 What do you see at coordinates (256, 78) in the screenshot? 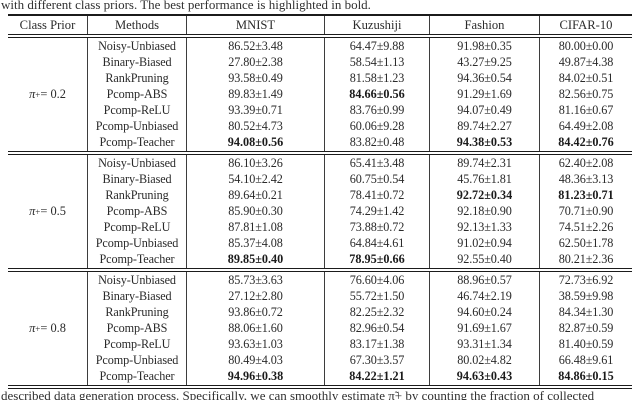
I see `mnist-value: 93.58±0.49` at bounding box center [256, 78].